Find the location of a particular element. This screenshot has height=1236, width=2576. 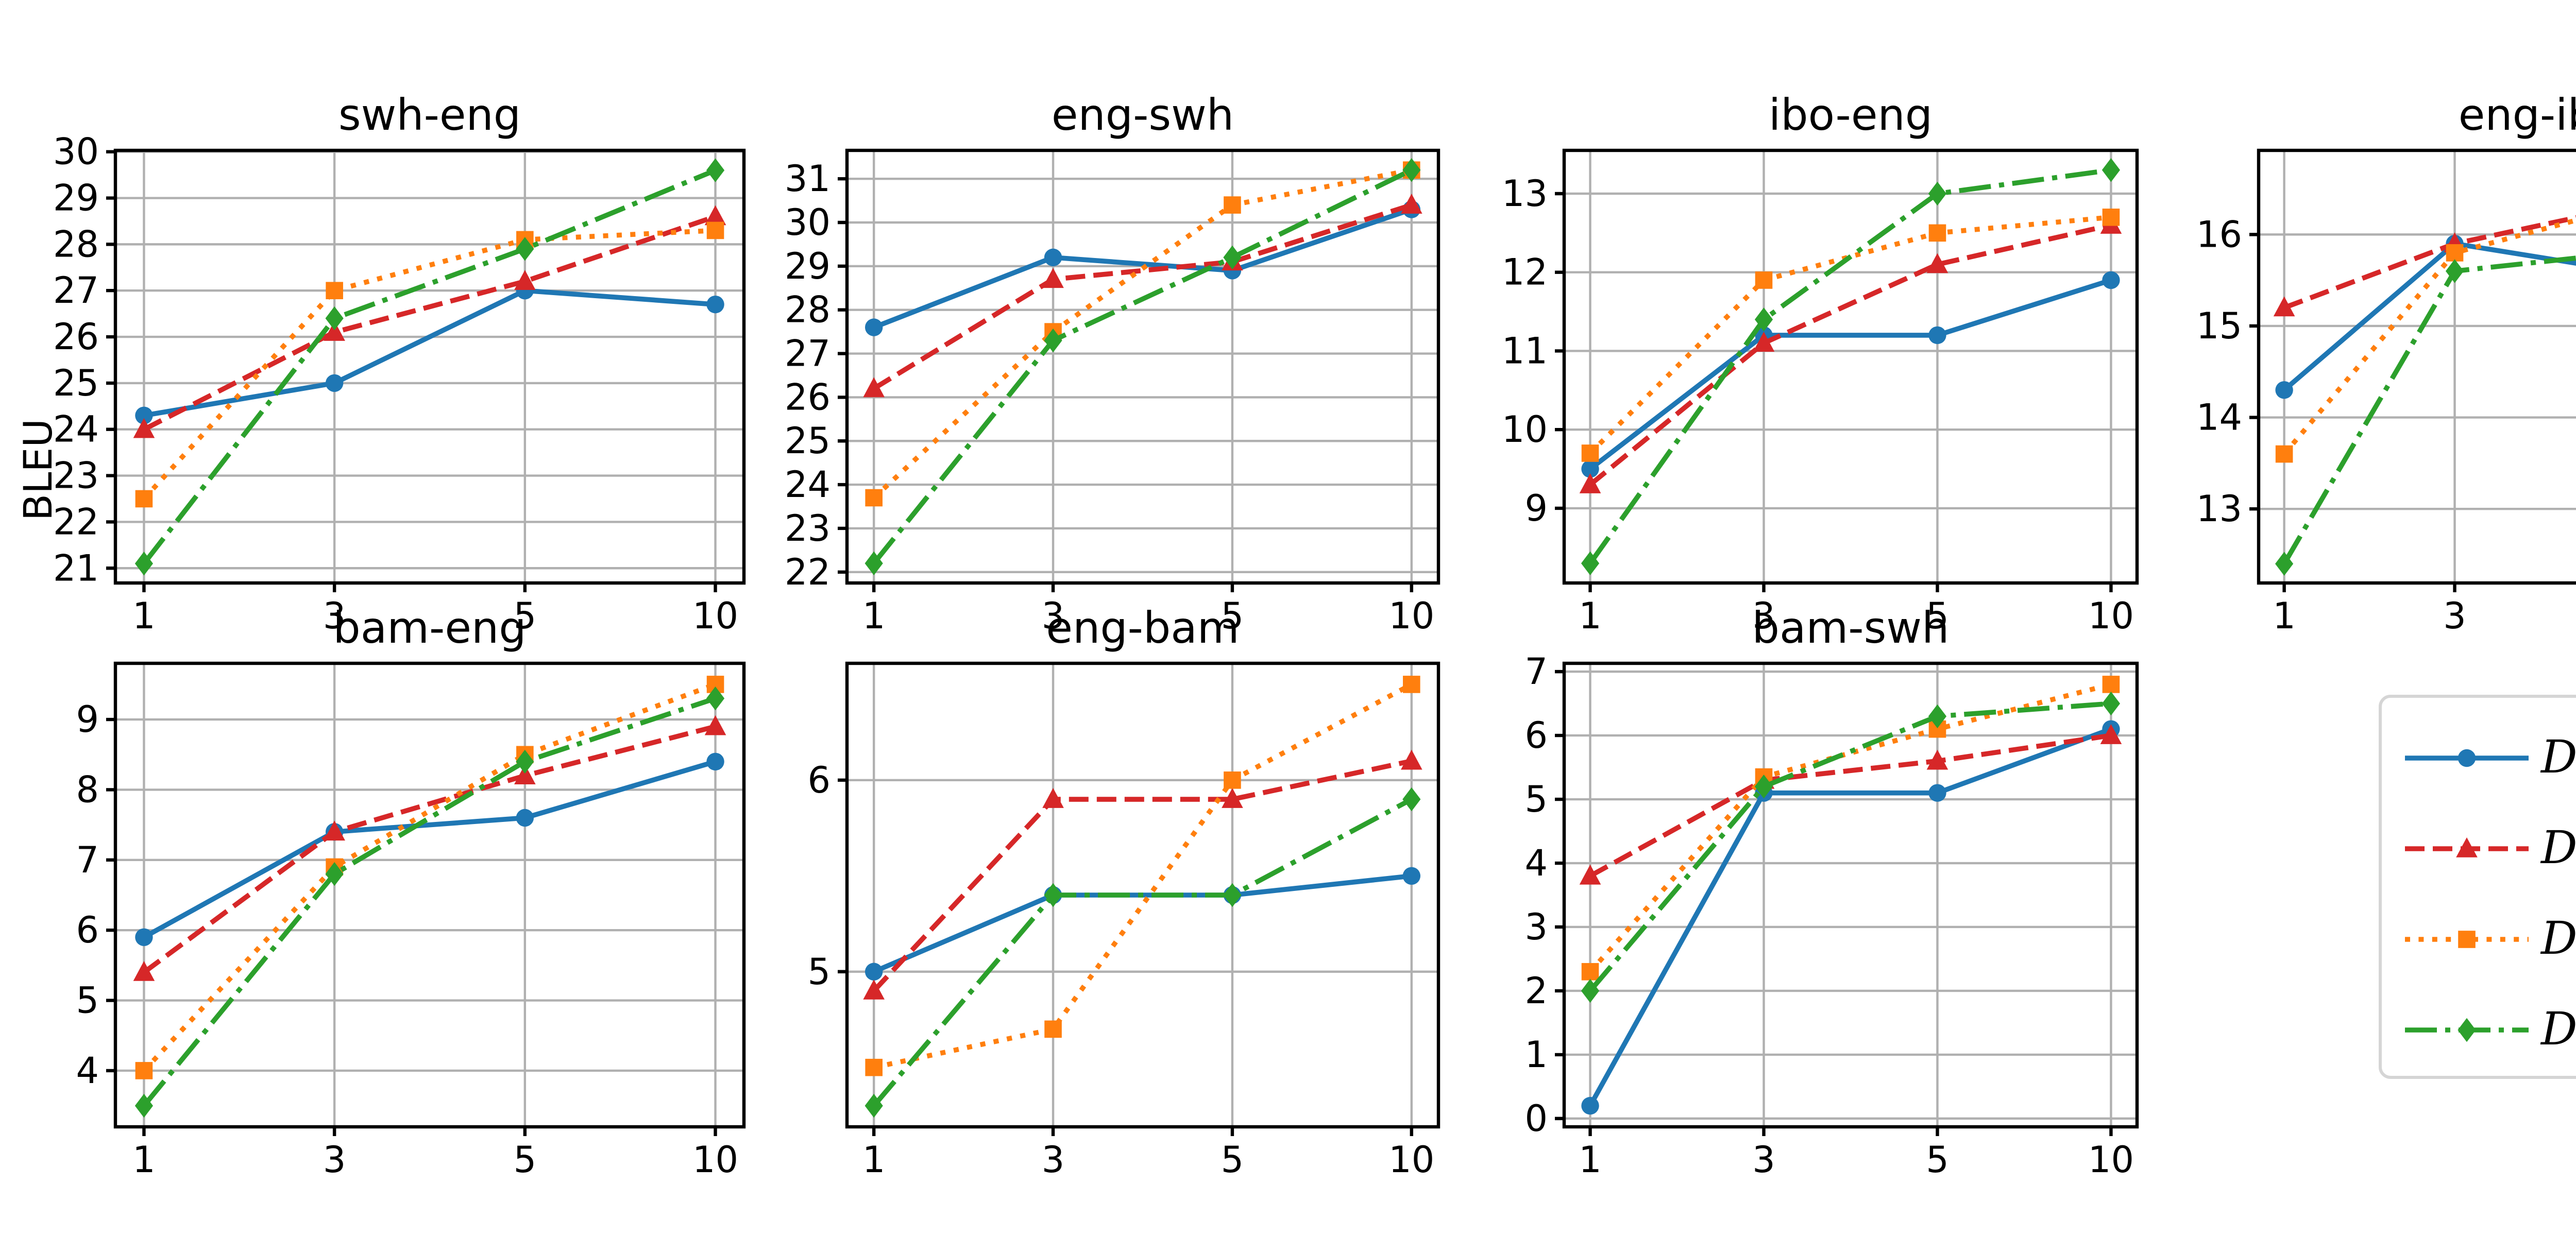

legend-label-symbol: D is located at coordinates (2558, 756).